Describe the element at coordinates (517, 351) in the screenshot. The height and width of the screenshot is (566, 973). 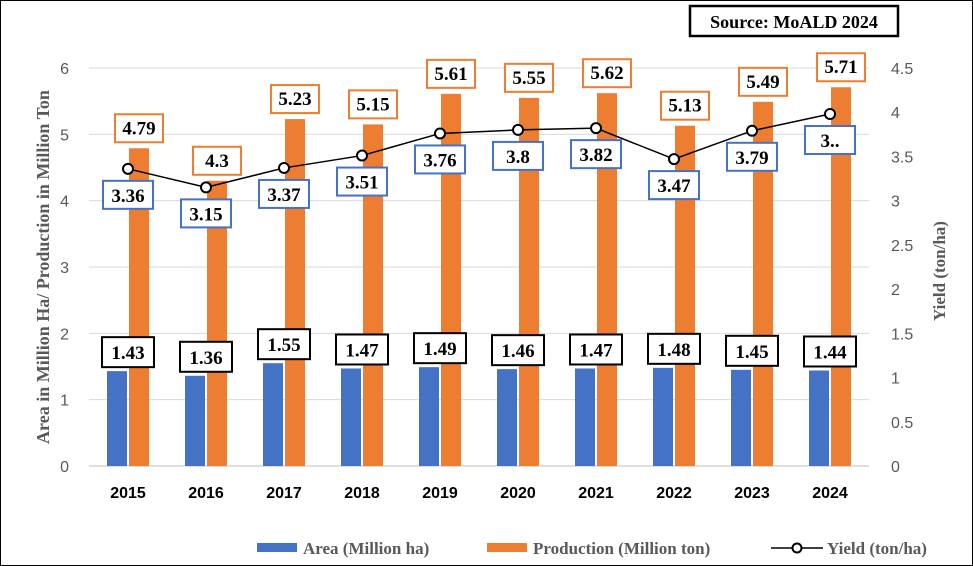
I see `area-data-label: 1.46` at that location.